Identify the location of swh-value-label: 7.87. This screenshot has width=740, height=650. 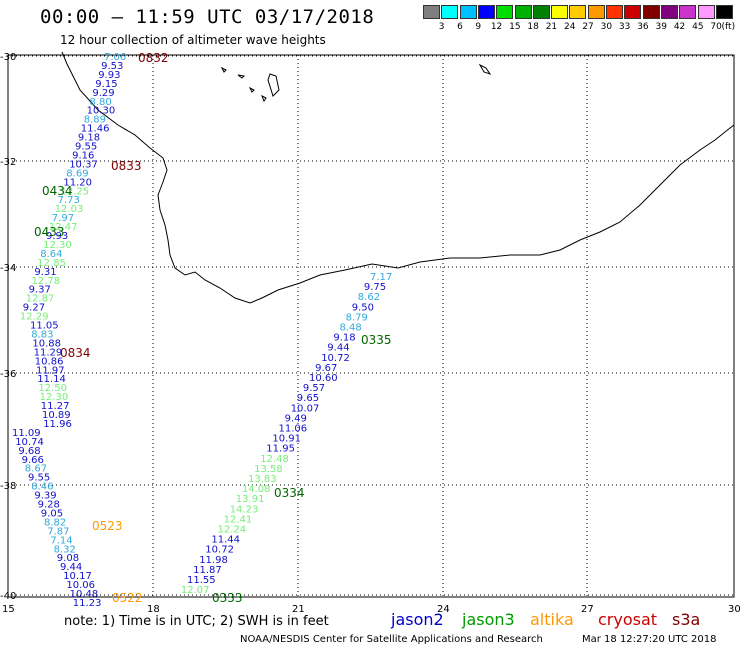
(58, 531).